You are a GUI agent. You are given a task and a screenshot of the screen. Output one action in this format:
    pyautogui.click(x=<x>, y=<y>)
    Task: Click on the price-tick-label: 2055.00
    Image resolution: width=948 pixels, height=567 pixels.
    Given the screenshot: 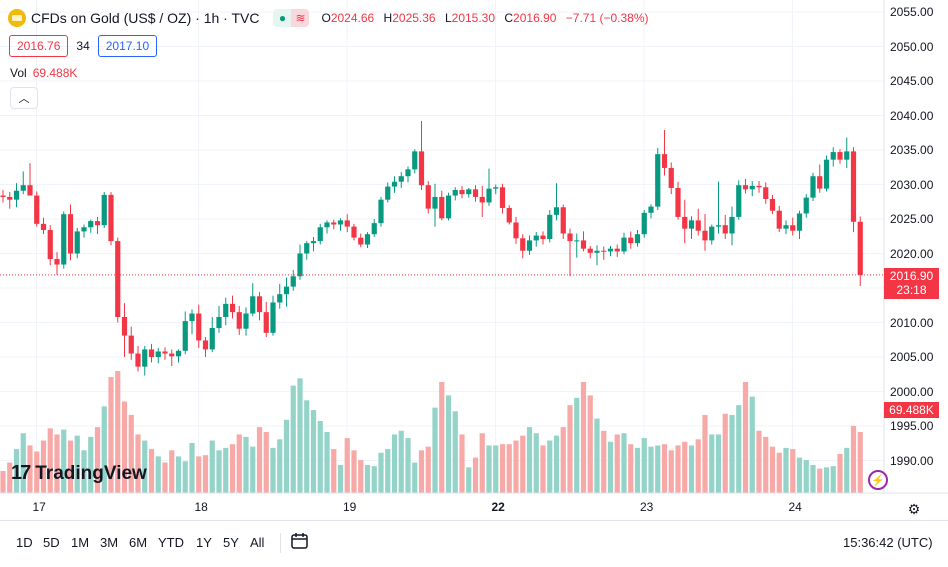 What is the action you would take?
    pyautogui.click(x=912, y=12)
    